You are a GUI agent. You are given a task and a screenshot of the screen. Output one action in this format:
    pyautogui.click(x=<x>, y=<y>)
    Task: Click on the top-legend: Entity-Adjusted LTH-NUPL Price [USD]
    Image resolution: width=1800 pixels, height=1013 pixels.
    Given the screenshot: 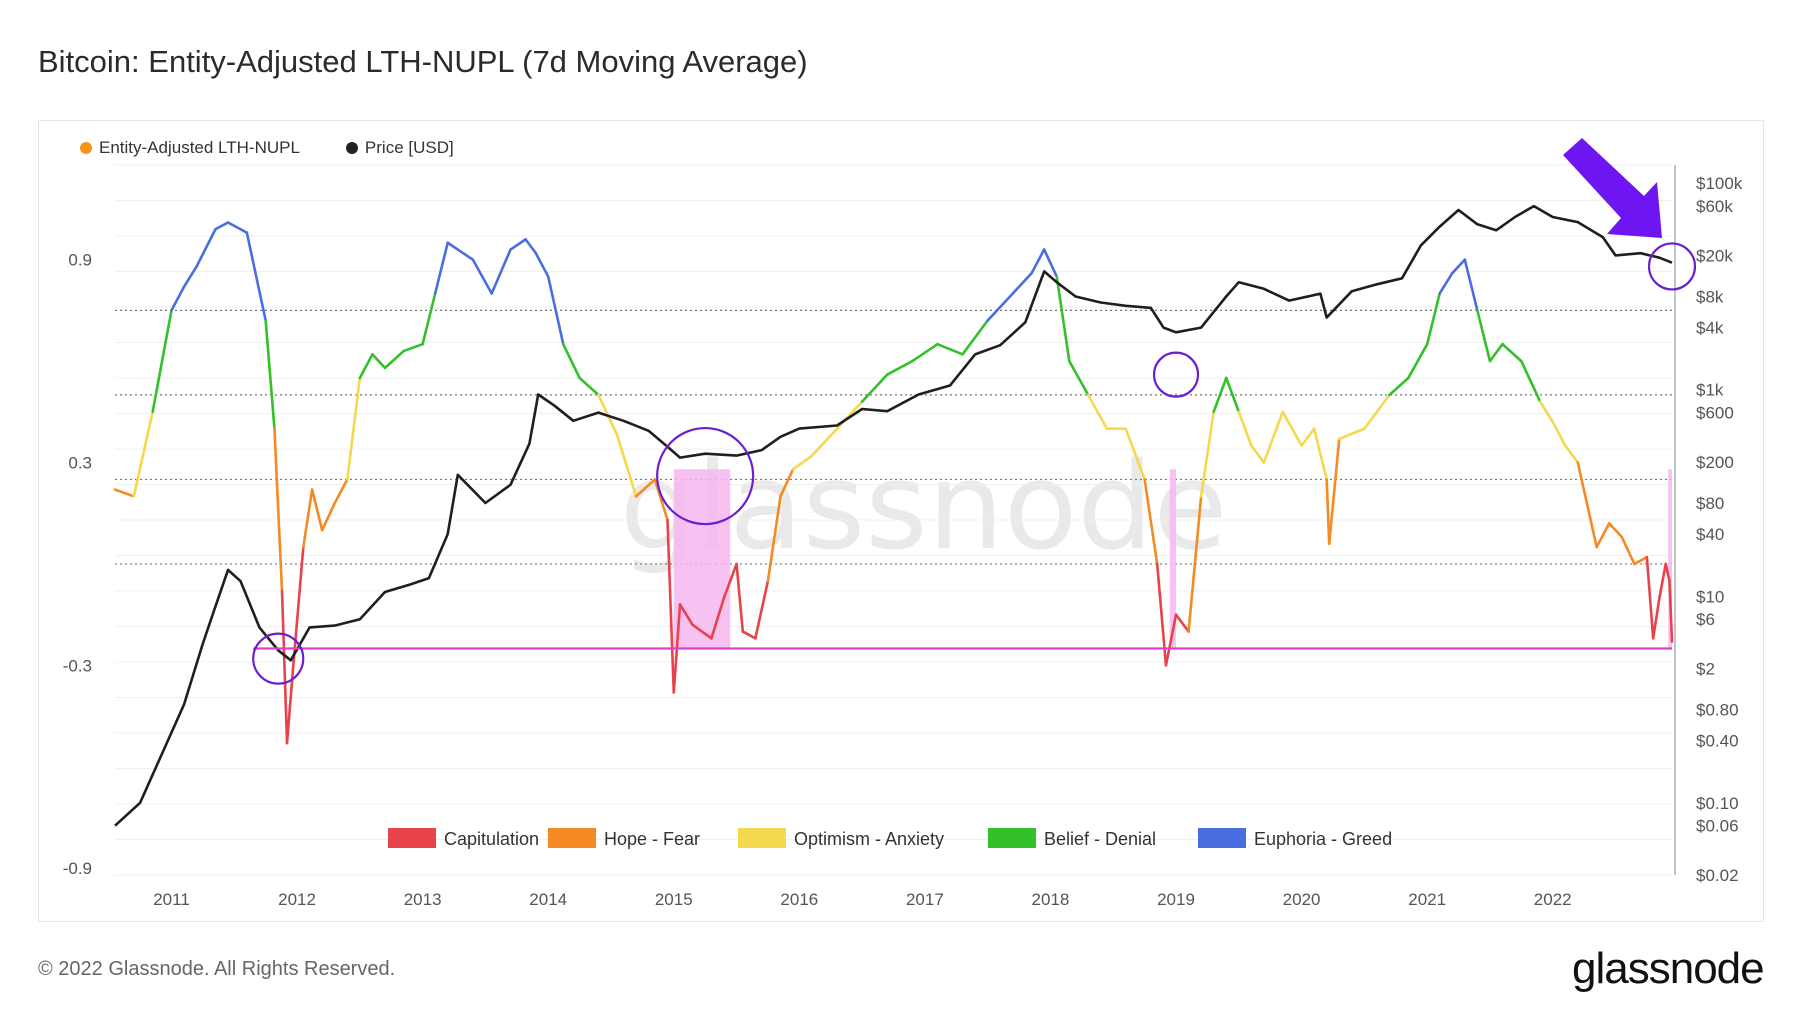 What is the action you would take?
    pyautogui.click(x=267, y=148)
    